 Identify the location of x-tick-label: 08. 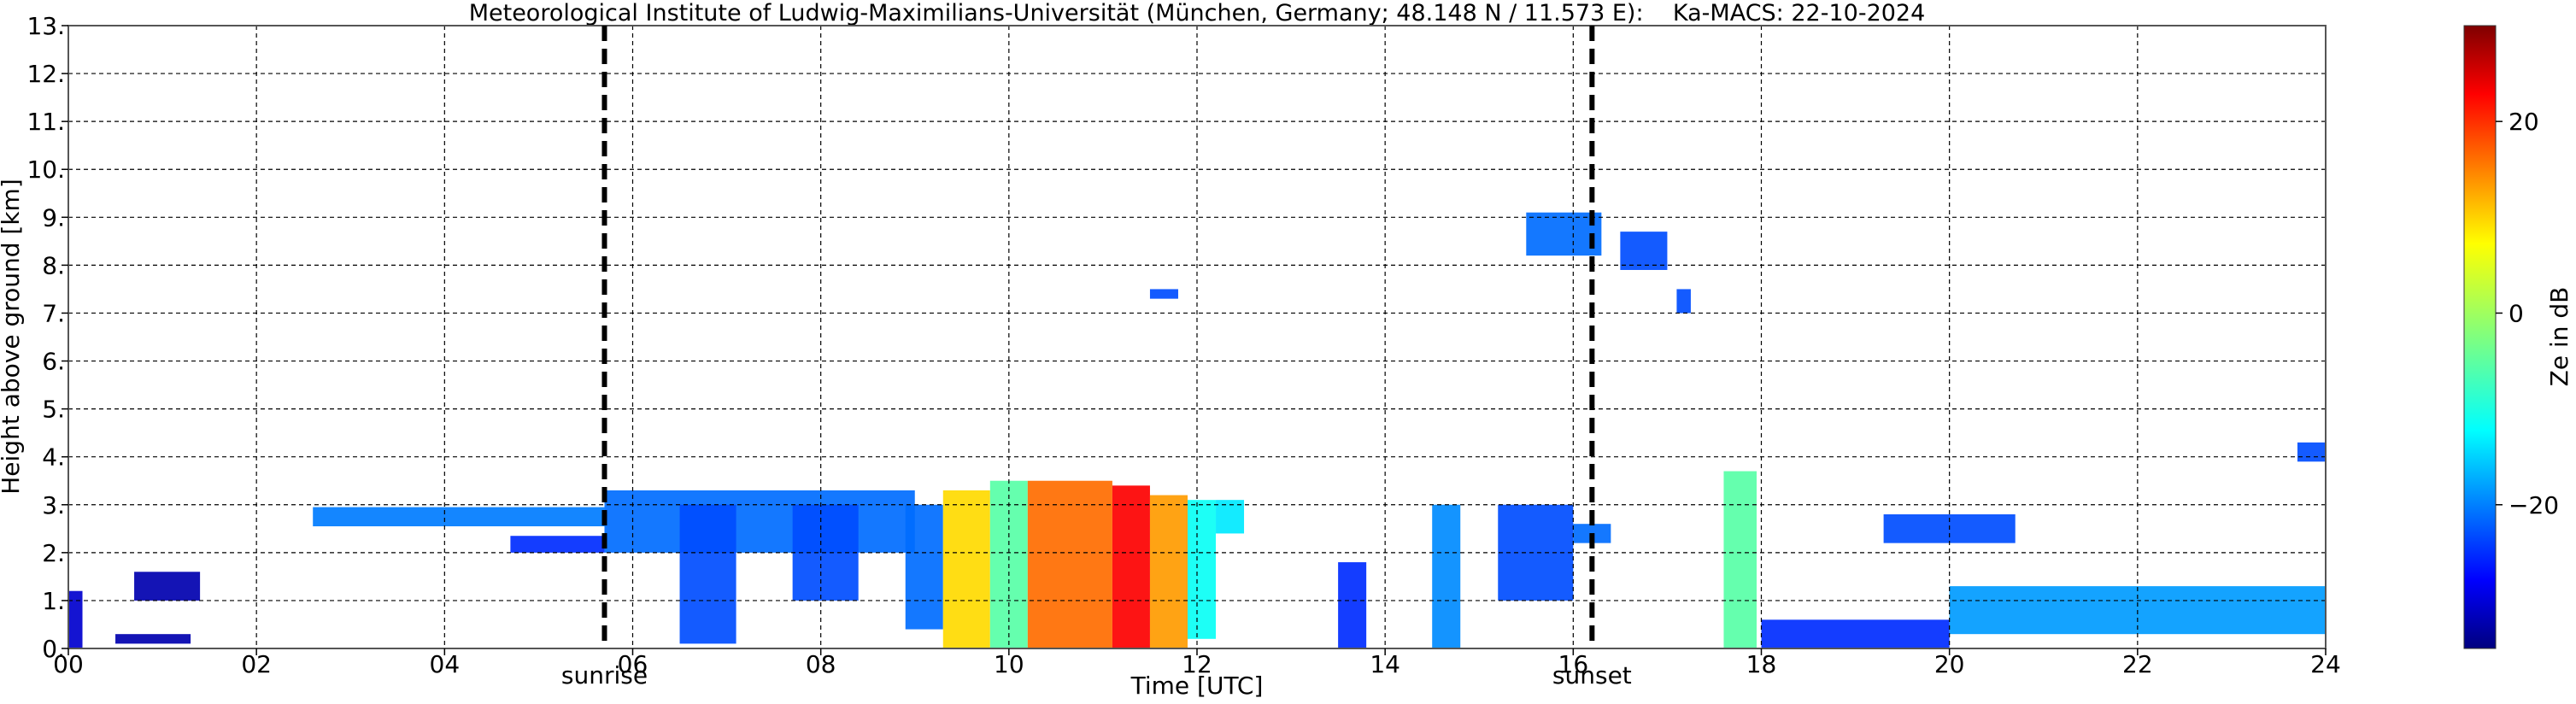
(821, 664).